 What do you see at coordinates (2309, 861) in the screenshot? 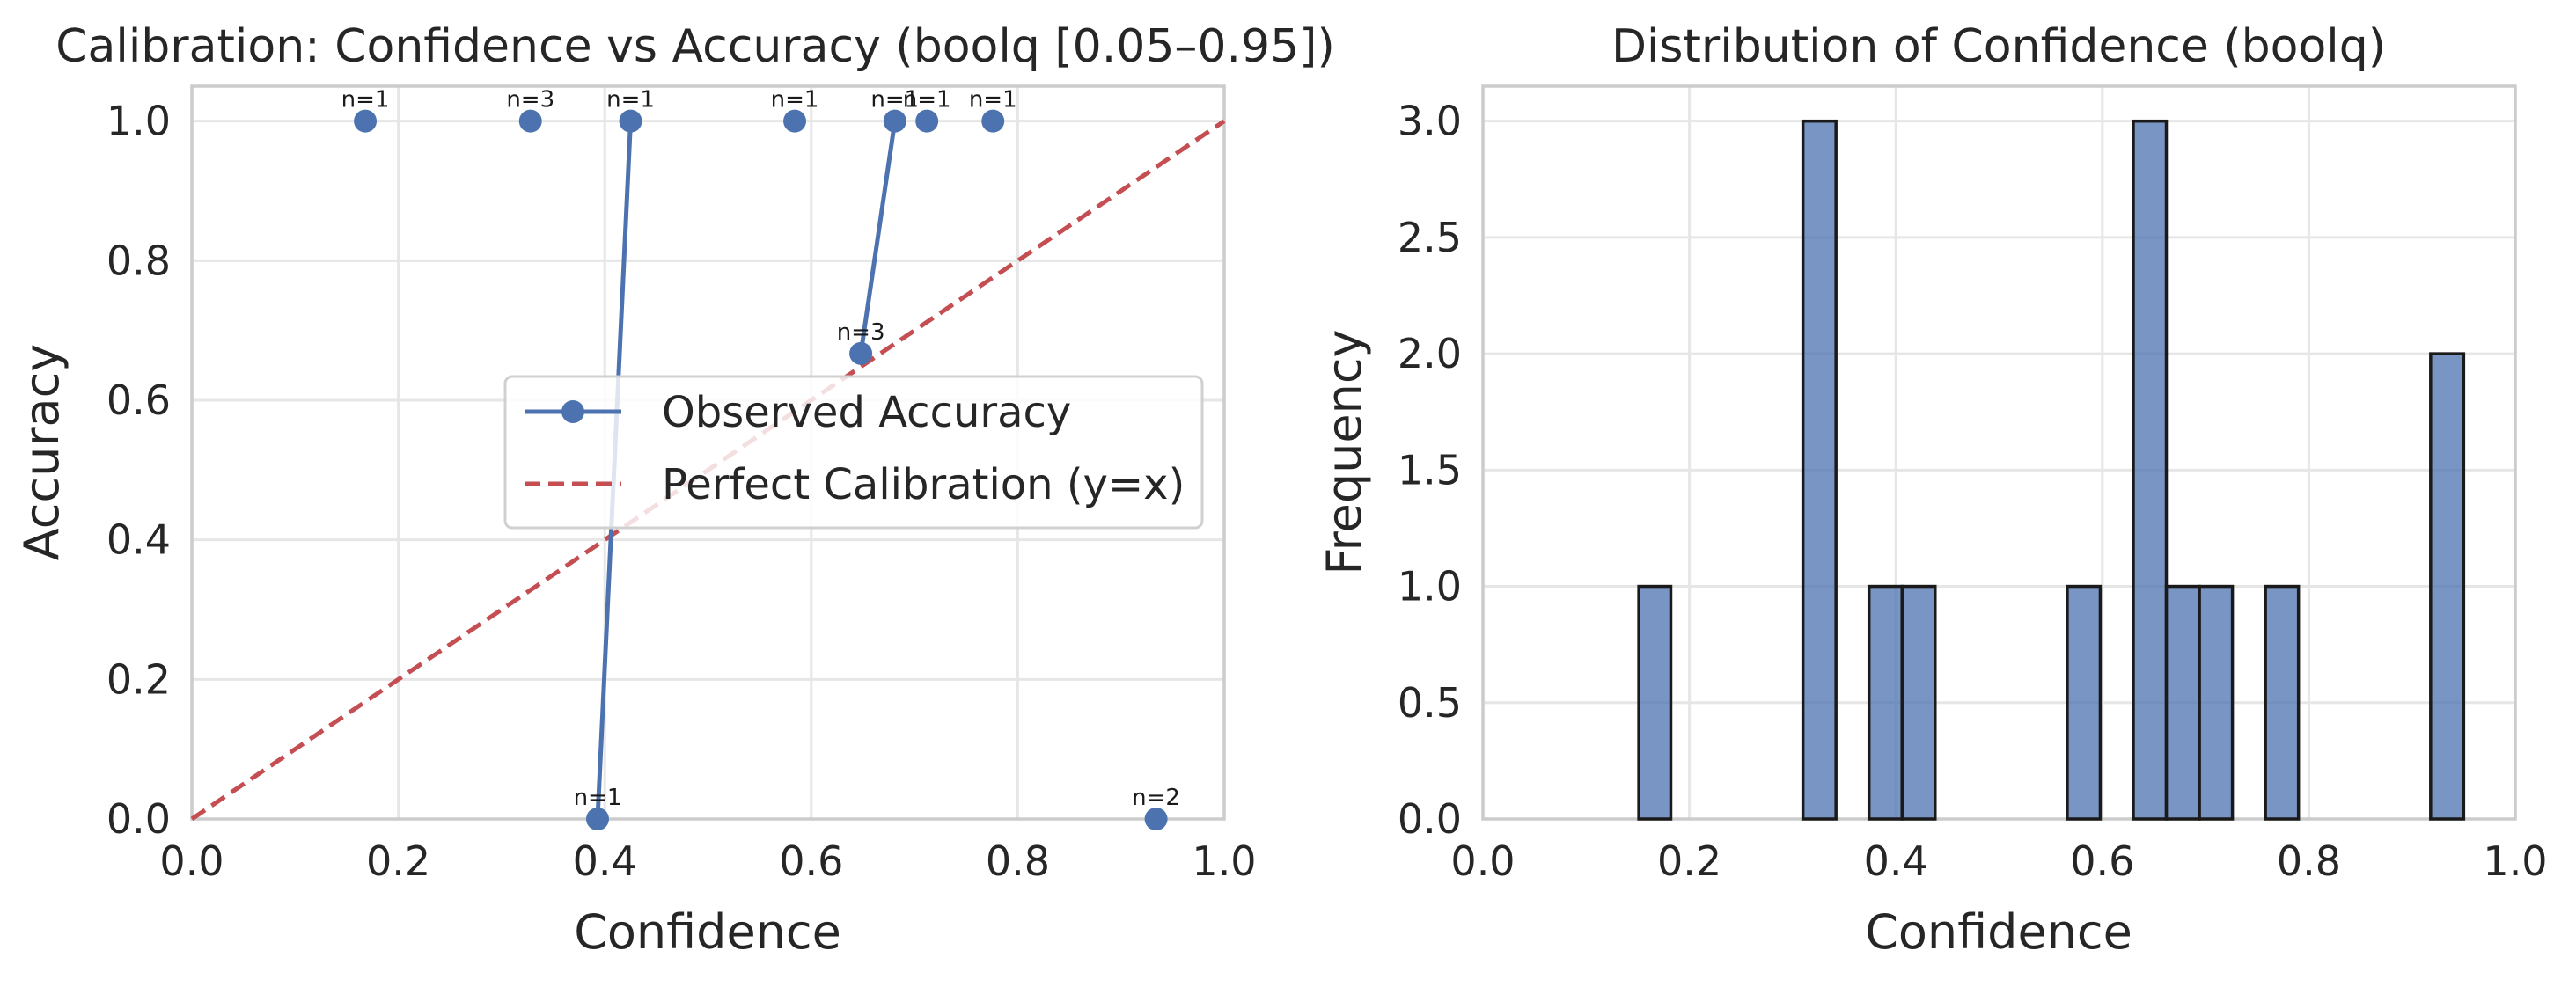
I see `histogram-x-tick-4: 0.8` at bounding box center [2309, 861].